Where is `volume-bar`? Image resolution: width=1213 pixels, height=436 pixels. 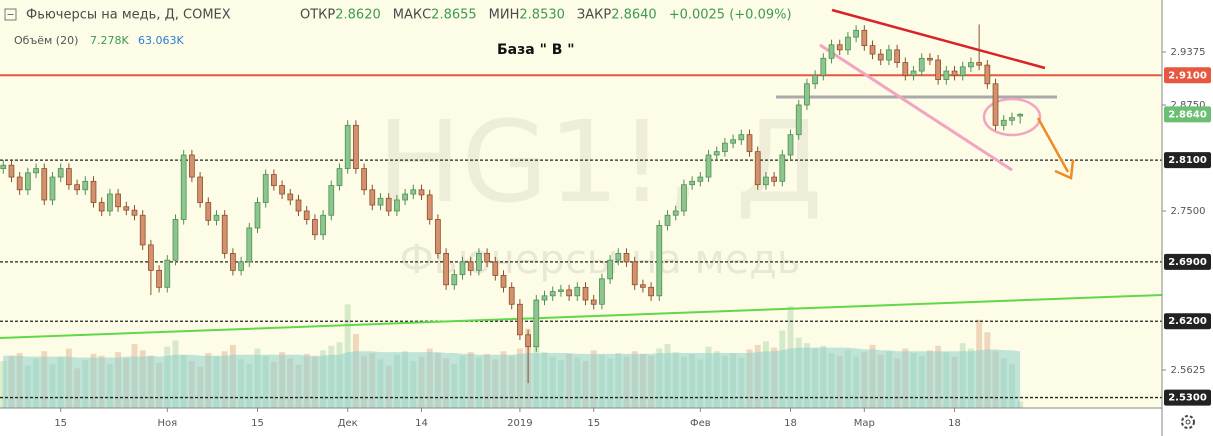 volume-bar is located at coordinates (3, 384).